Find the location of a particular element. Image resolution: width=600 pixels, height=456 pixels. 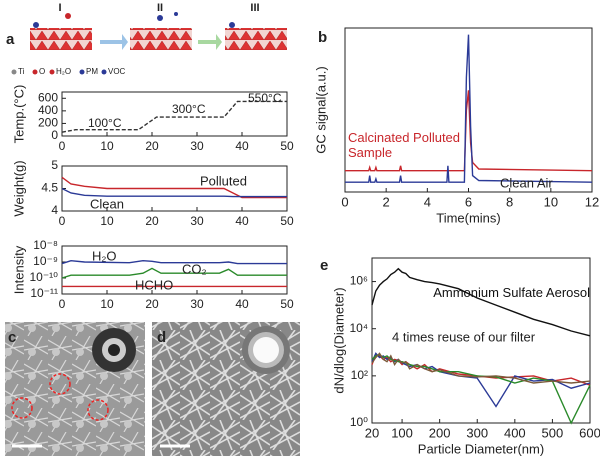

x-tick-label: 300 is located at coordinates (477, 432).